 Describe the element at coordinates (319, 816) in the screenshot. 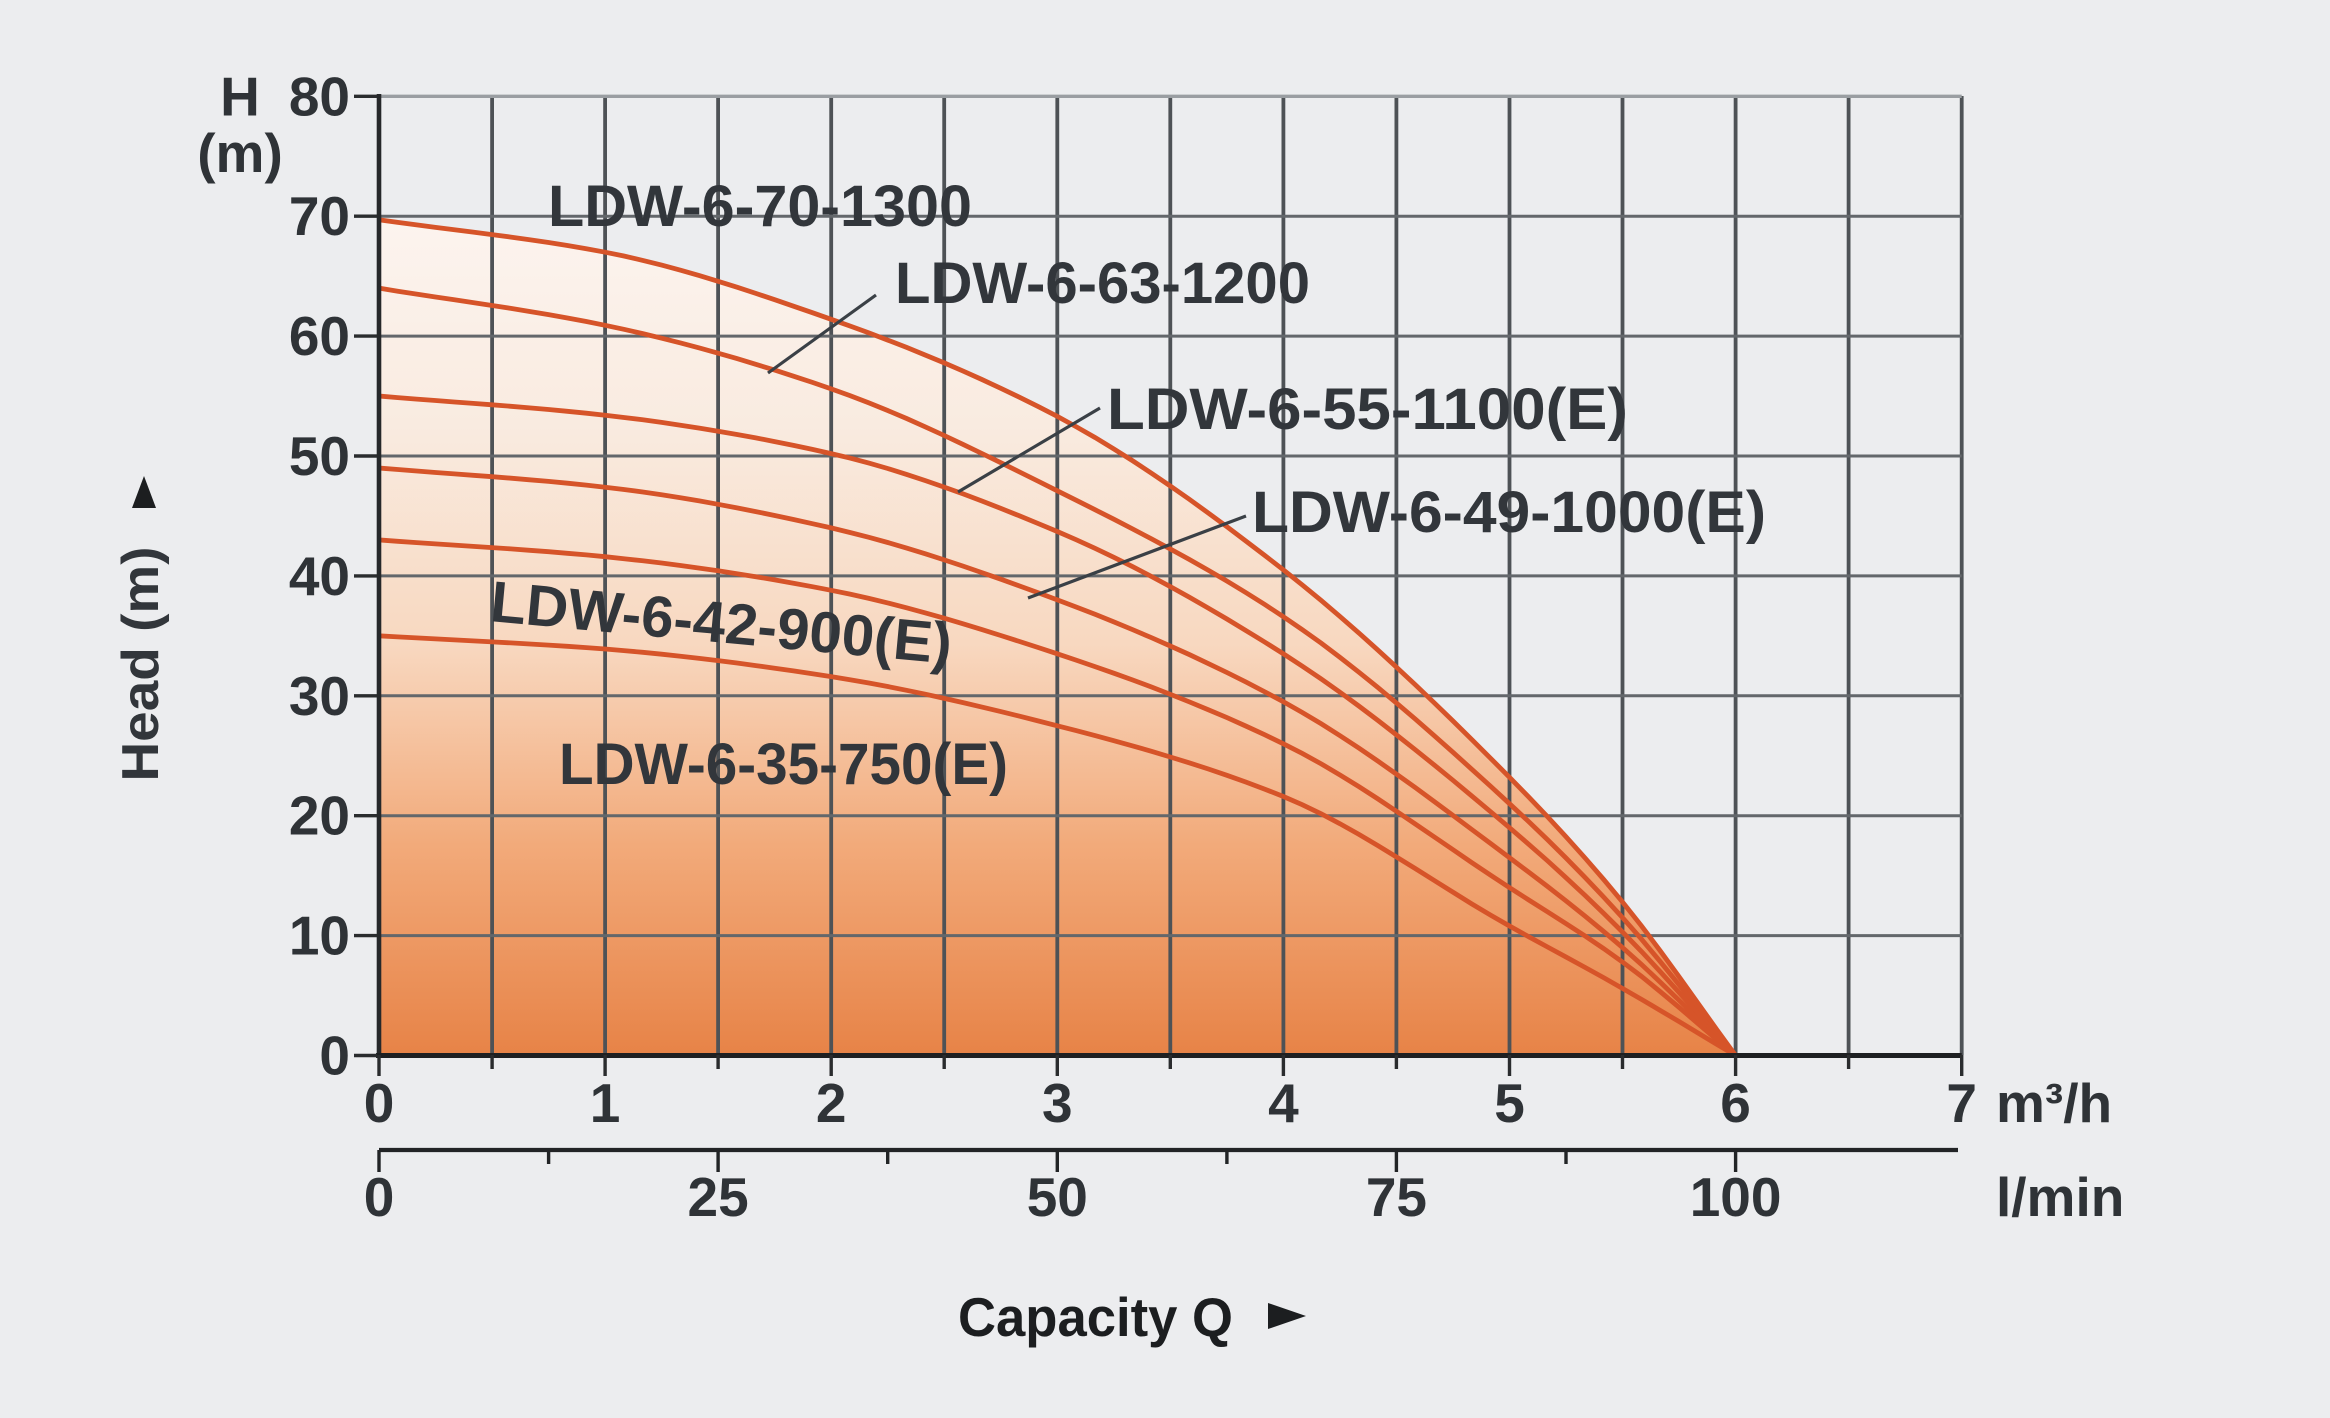

I see `svg-text: 20` at that location.